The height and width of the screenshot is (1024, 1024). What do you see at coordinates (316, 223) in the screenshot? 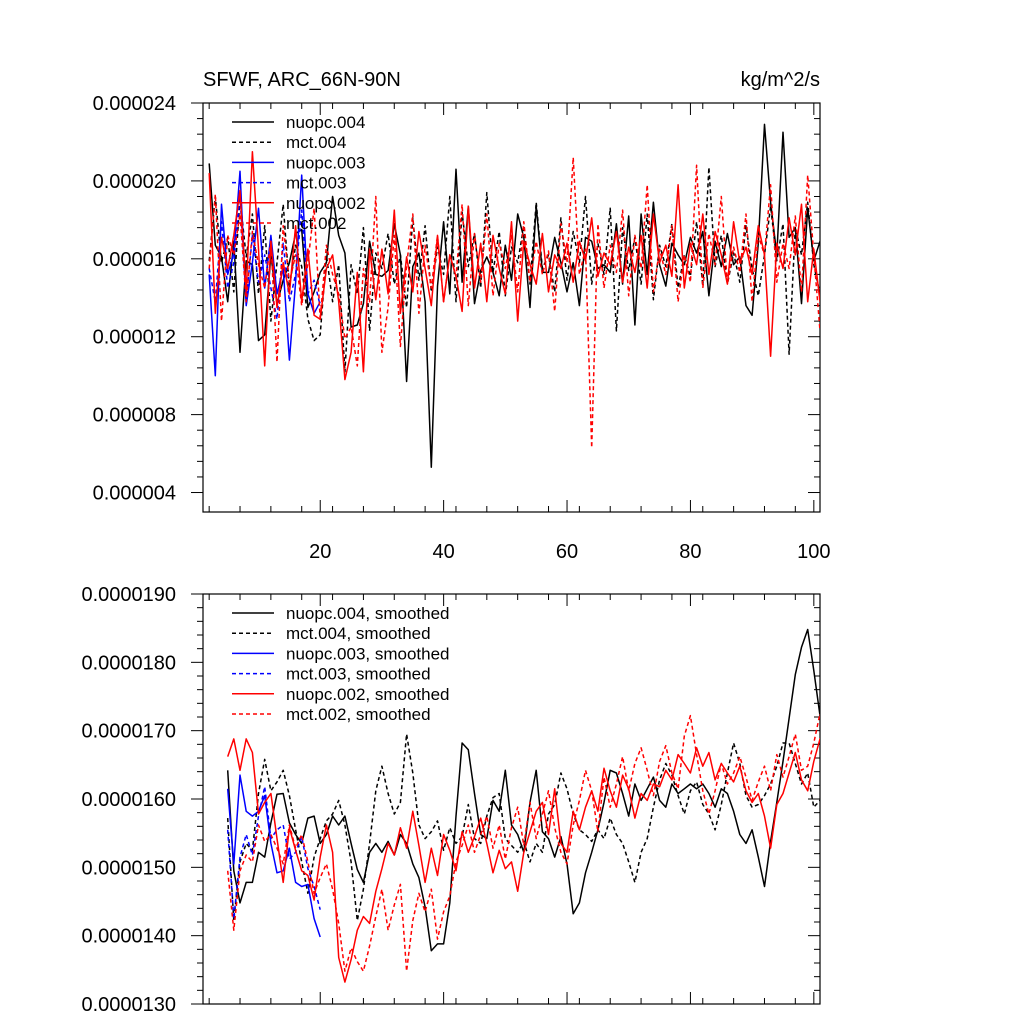
I see `legend-label: mct.002` at bounding box center [316, 223].